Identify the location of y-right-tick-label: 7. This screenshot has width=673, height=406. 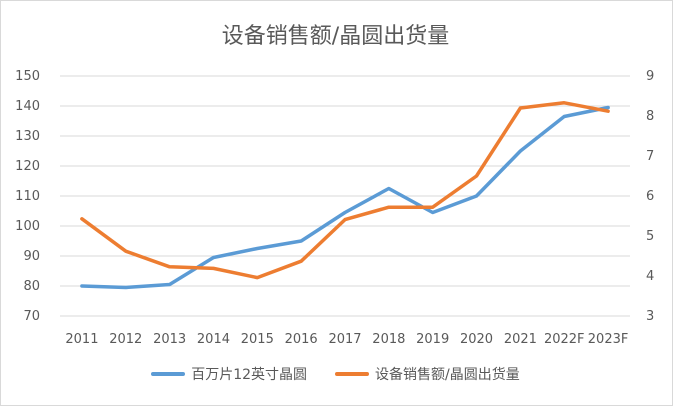
(650, 156).